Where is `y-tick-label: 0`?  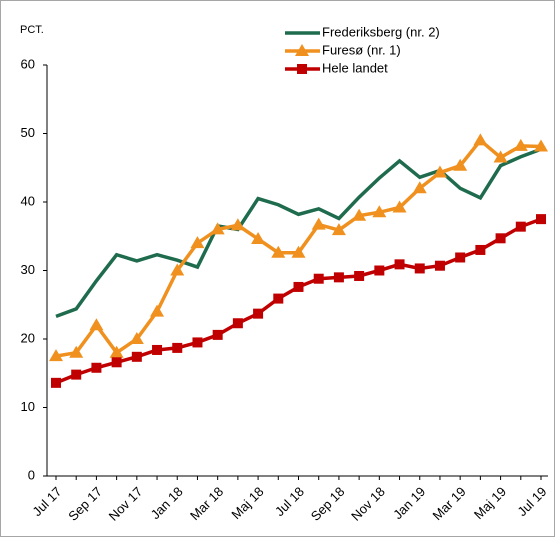 y-tick-label: 0 is located at coordinates (31, 474).